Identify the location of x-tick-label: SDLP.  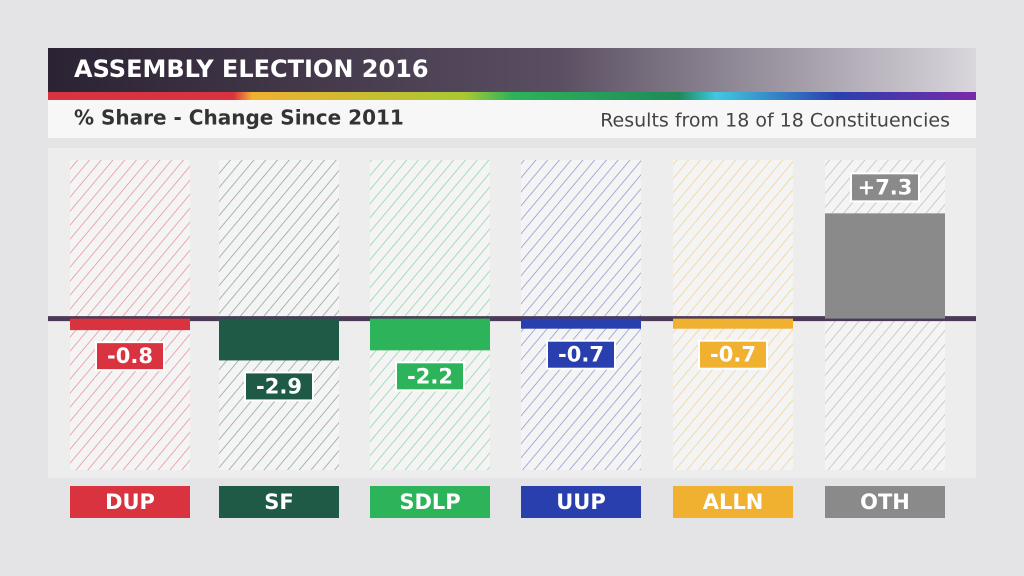
(429, 502).